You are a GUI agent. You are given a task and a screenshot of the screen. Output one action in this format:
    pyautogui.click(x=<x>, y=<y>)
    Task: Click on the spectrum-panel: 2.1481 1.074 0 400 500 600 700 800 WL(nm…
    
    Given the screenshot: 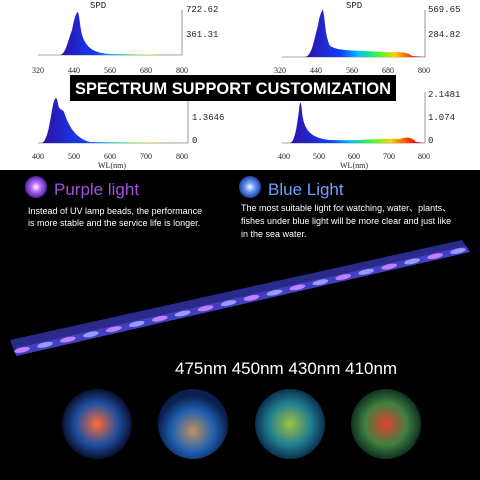 What is the action you would take?
    pyautogui.click(x=369, y=130)
    